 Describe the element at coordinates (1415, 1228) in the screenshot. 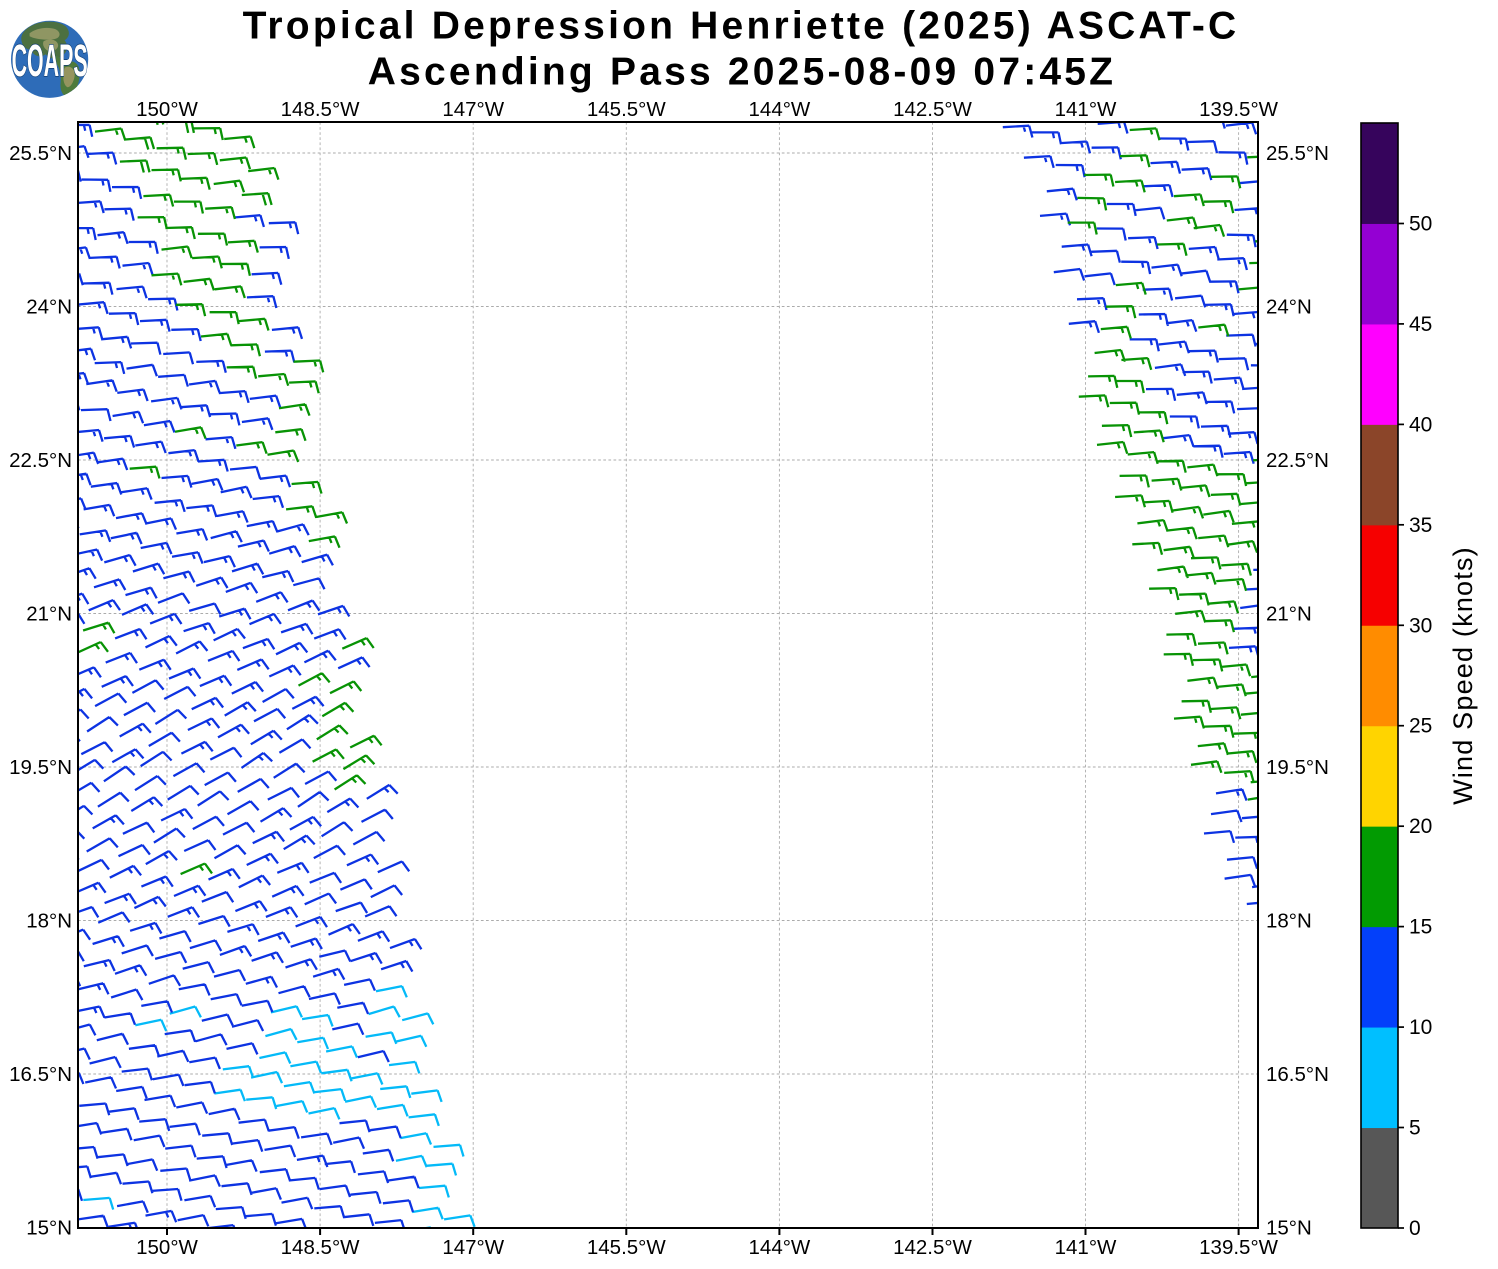

I see `svg-text: 0` at that location.